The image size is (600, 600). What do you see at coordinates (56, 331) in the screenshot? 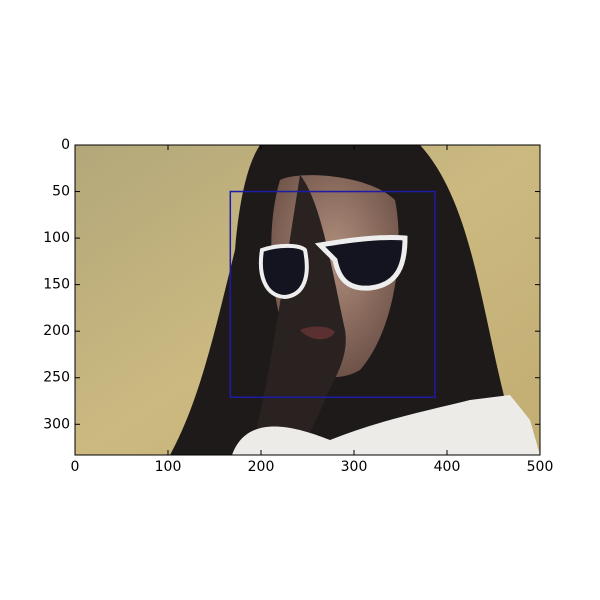
I see `y-tick-label: 200` at bounding box center [56, 331].